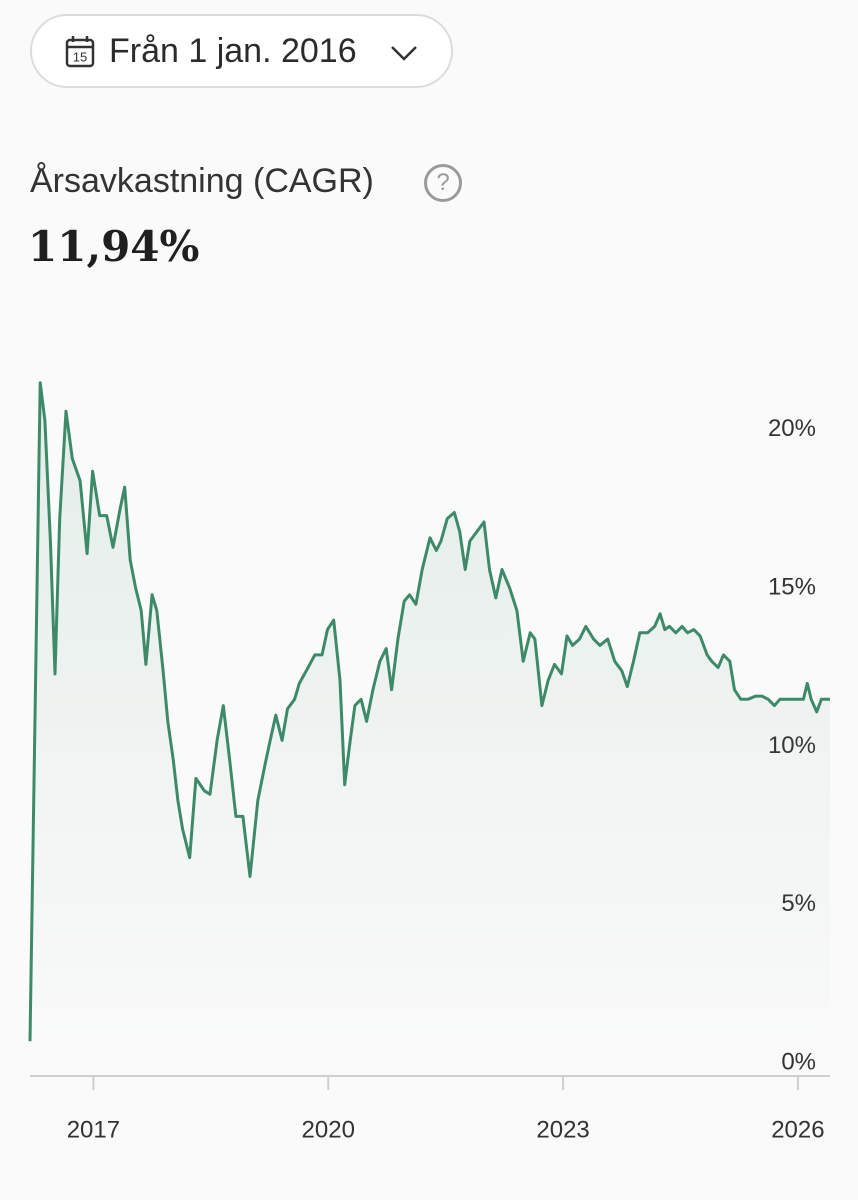  I want to click on filter-icons: 15, so click(241, 52).